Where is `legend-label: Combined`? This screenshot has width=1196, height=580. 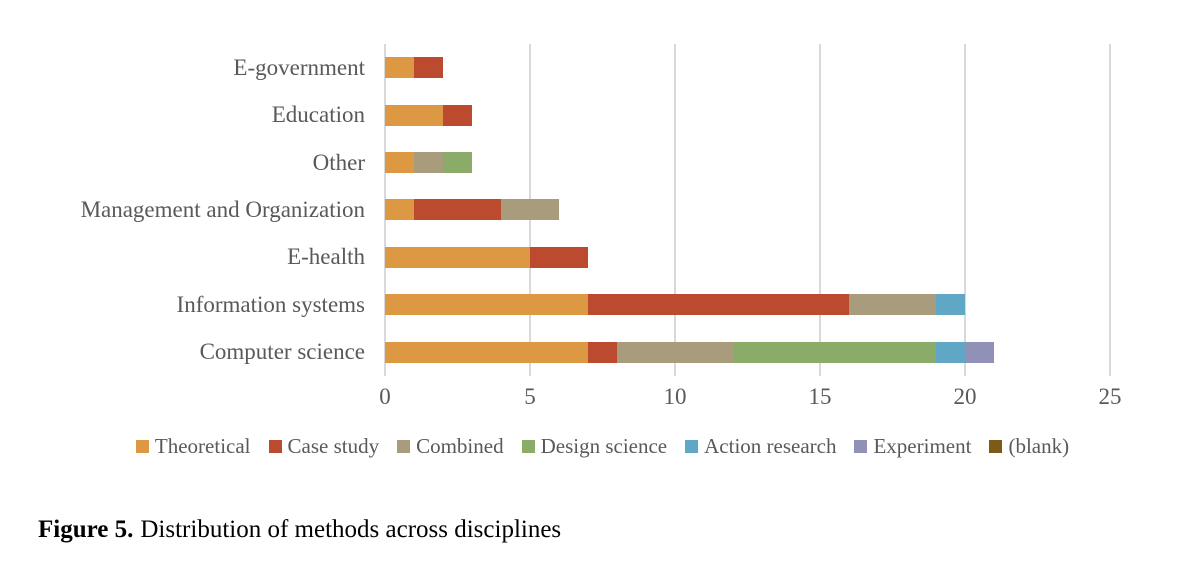 legend-label: Combined is located at coordinates (460, 446).